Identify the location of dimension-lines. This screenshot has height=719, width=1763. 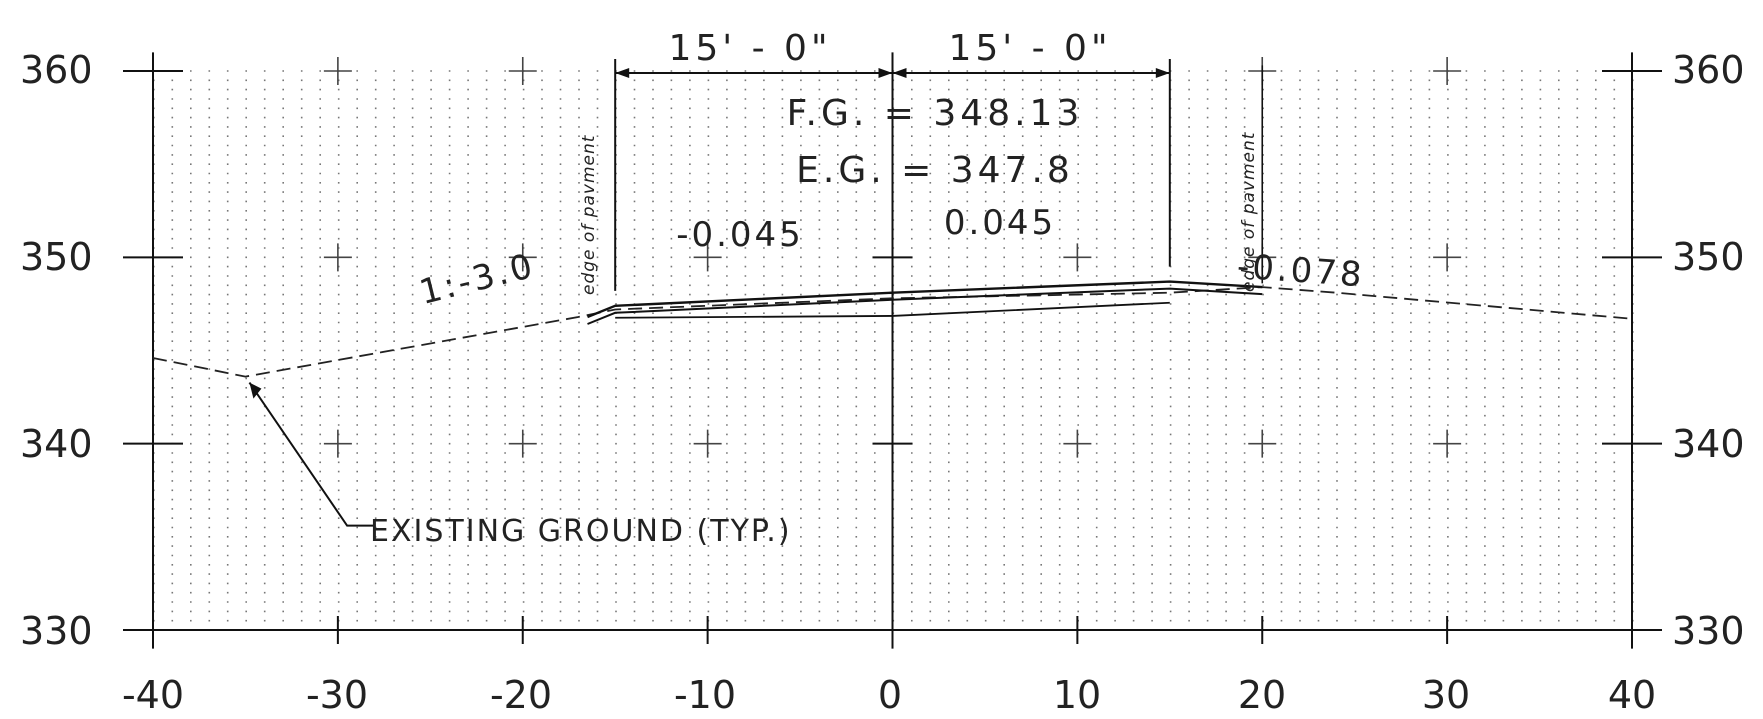
(939, 175).